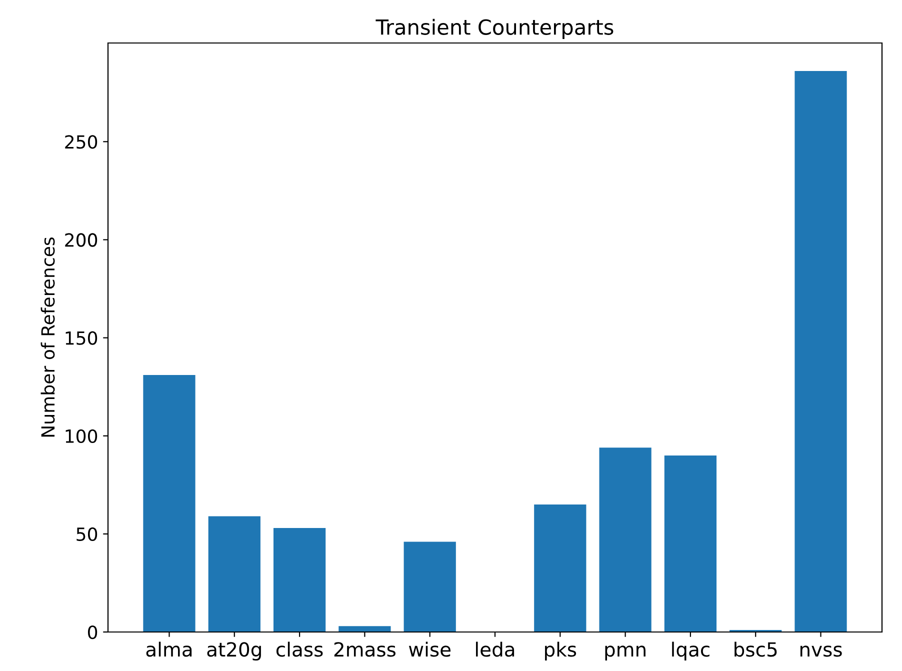 This screenshot has height=671, width=902. What do you see at coordinates (234, 651) in the screenshot?
I see `x-tick-label: at20g` at bounding box center [234, 651].